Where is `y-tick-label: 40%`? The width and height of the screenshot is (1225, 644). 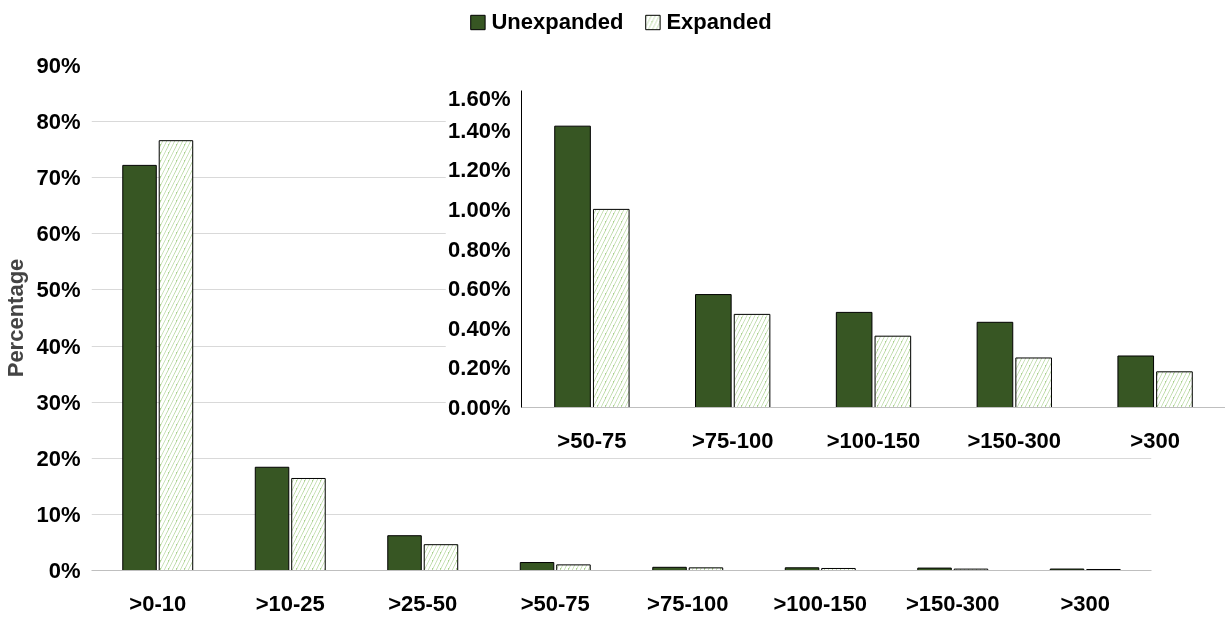
y-tick-label: 40% is located at coordinates (58, 346).